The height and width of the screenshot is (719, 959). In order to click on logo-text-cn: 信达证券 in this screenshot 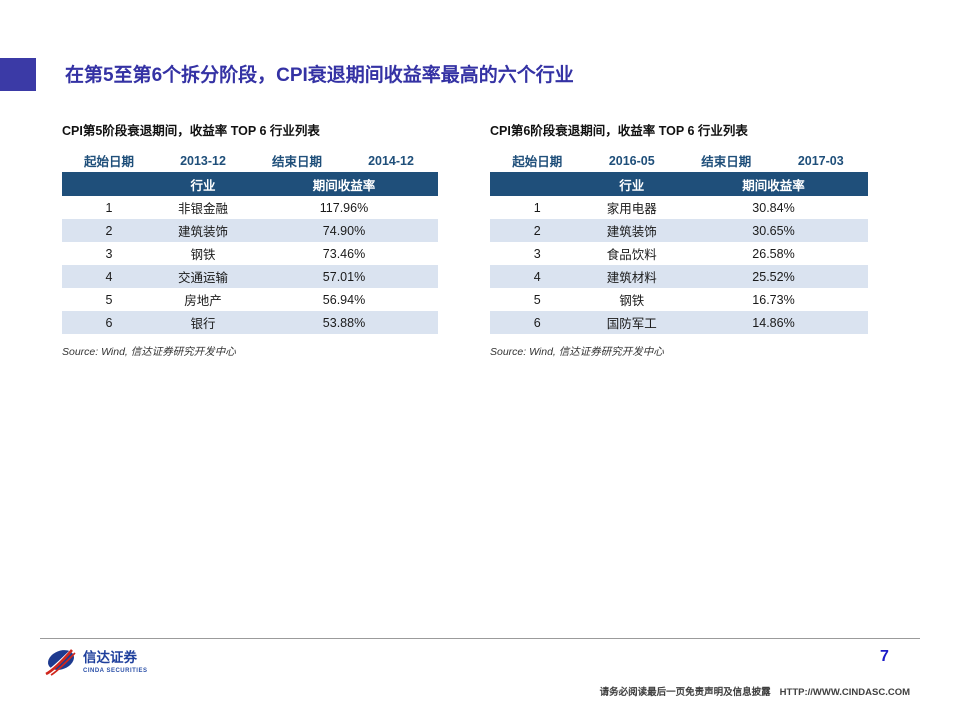, I will do `click(110, 657)`.